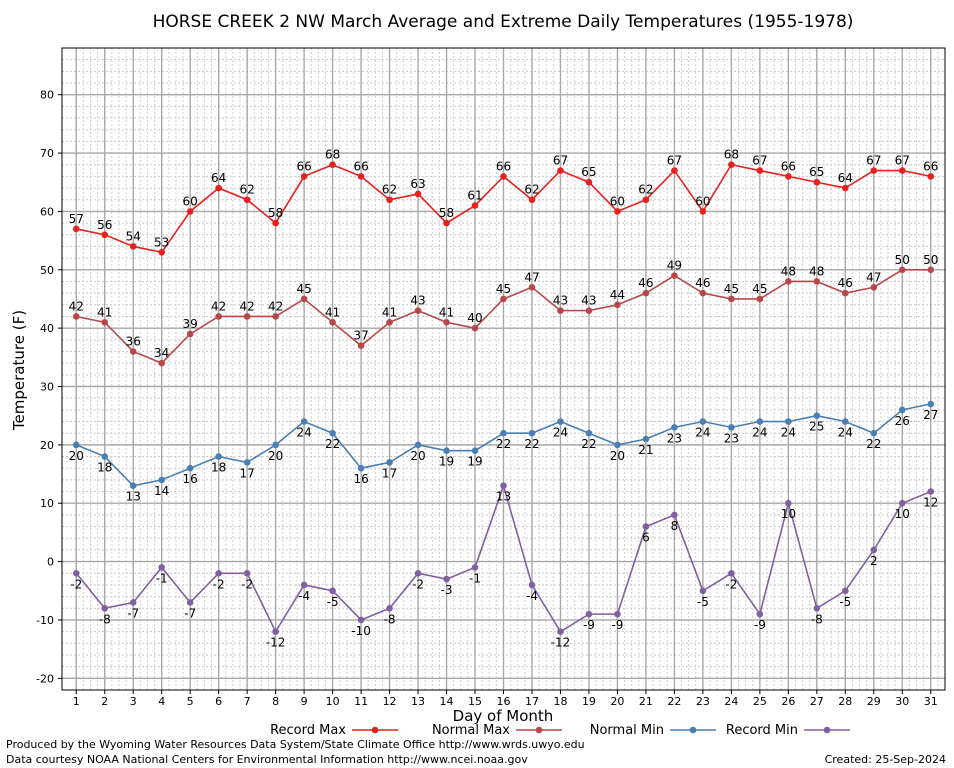 The image size is (954, 768). What do you see at coordinates (497, 730) in the screenshot?
I see `legend-item-normal-max: Normal Max` at bounding box center [497, 730].